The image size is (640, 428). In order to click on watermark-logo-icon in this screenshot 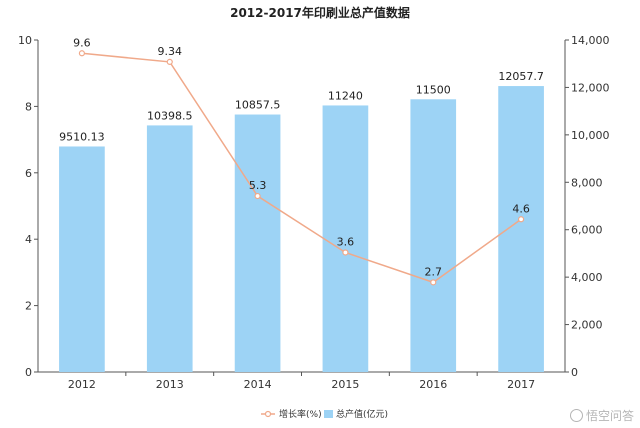, I will do `click(576, 415)`.